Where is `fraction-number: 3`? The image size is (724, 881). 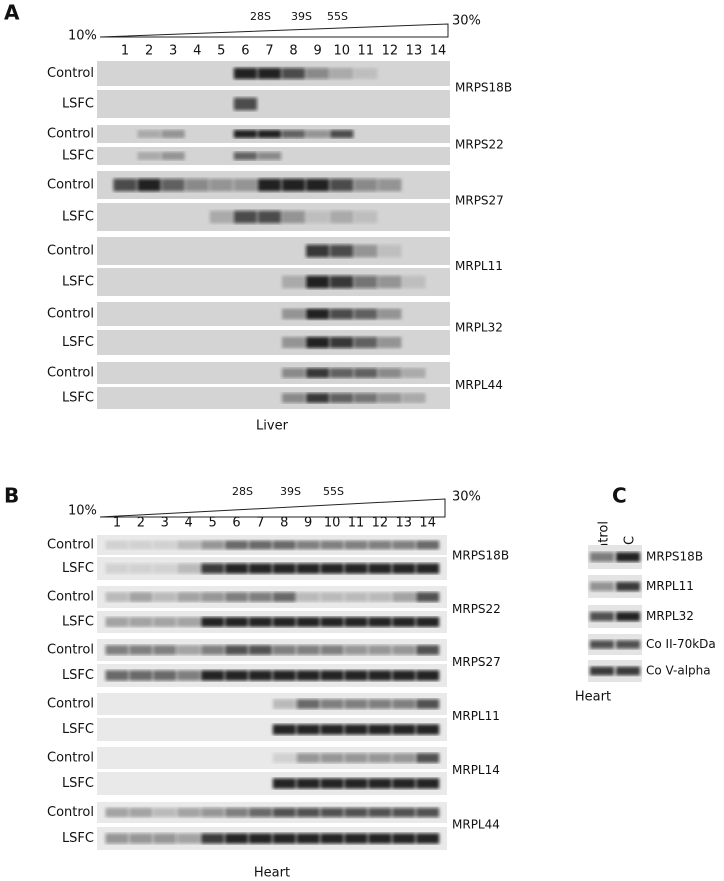 fraction-number: 3 is located at coordinates (165, 523).